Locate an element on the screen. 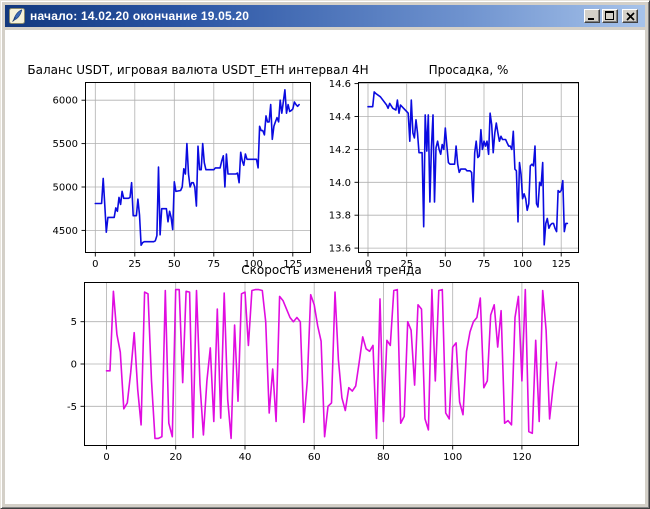 The image size is (650, 509). title-bar: начало: 14.02.20 окончание 19.05.20 is located at coordinates (325, 16).